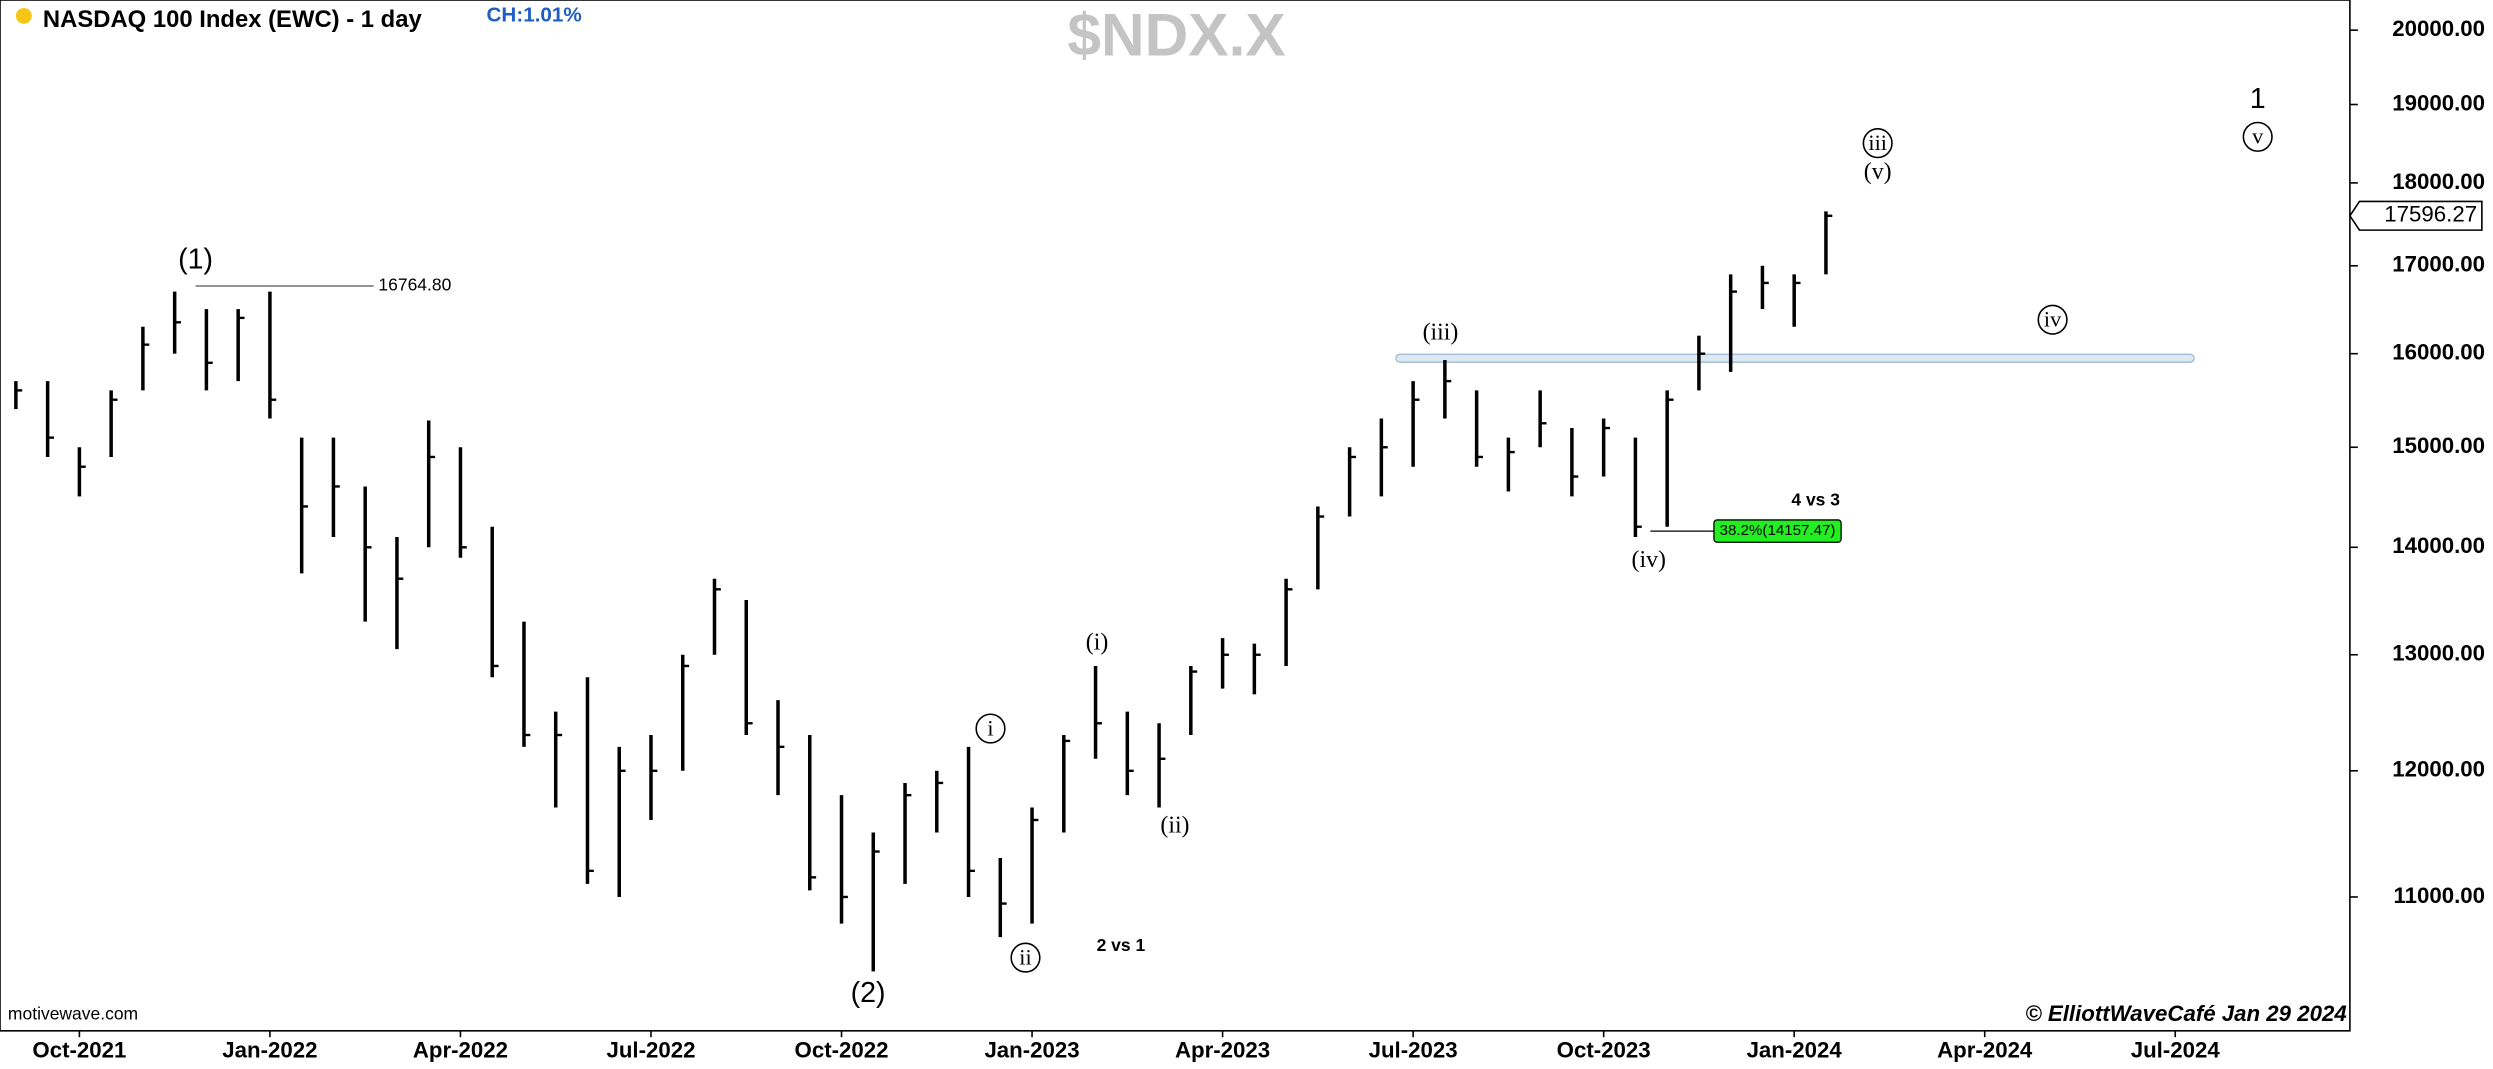 This screenshot has width=2493, height=1069. Describe the element at coordinates (1604, 1049) in the screenshot. I see `x-tick-label: Oct-2023` at that location.